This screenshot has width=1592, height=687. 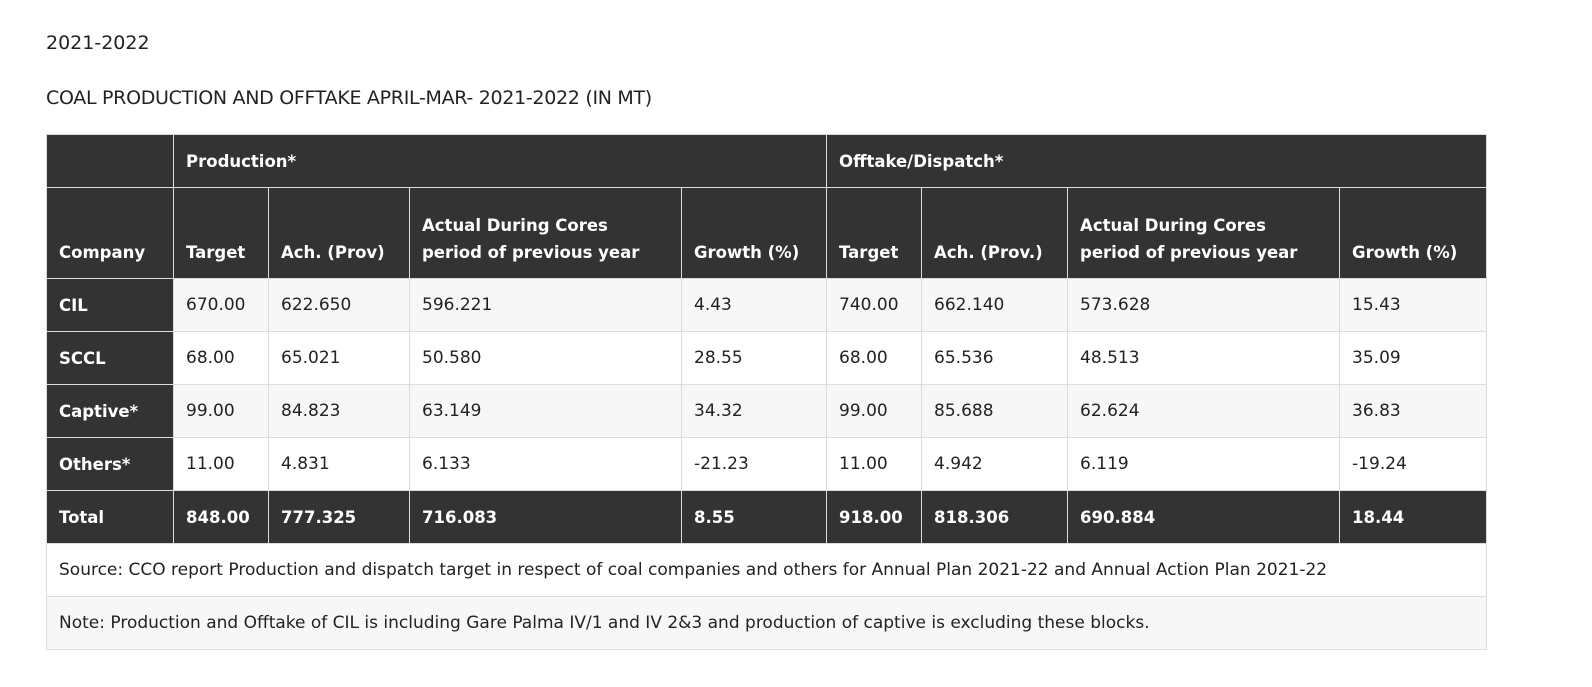 What do you see at coordinates (110, 161) in the screenshot?
I see `corner-cell` at bounding box center [110, 161].